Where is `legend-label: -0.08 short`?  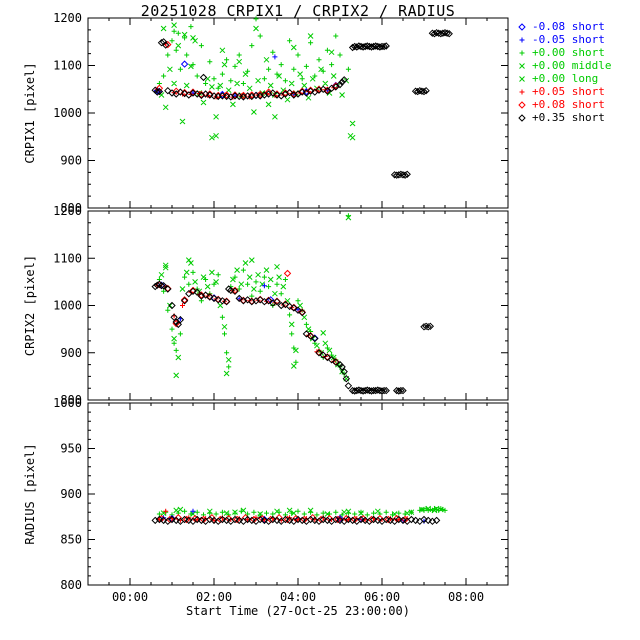
legend-label: -0.08 short is located at coordinates (568, 26).